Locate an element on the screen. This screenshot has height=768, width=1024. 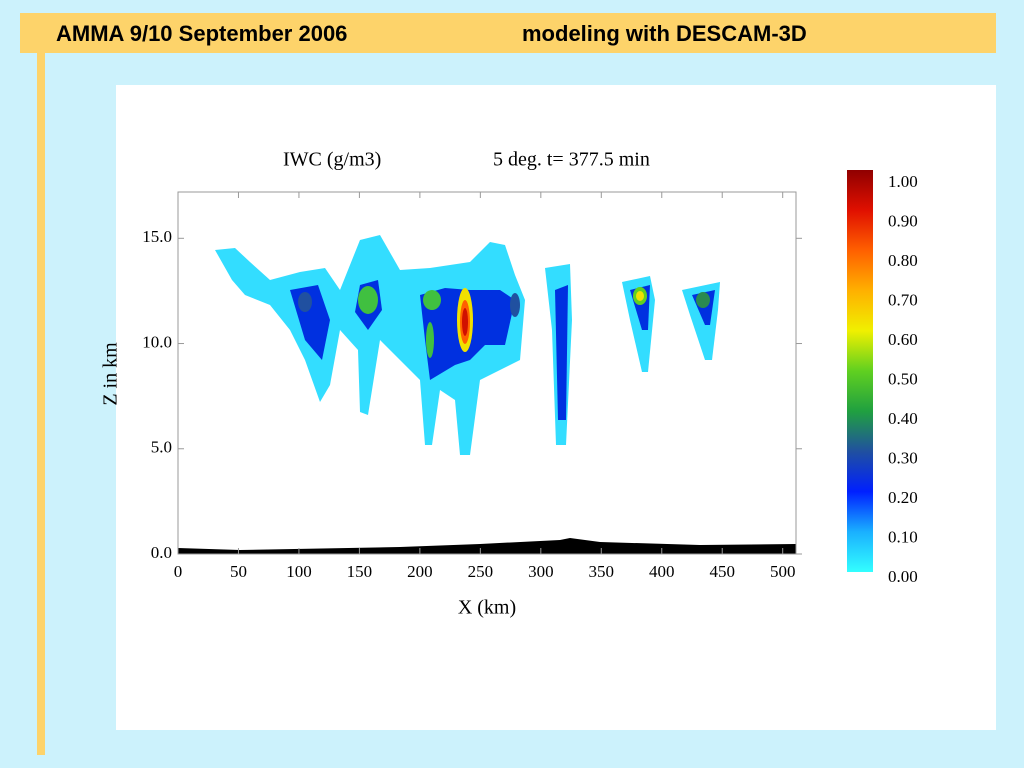
x-tick-label: 50 is located at coordinates (238, 571).